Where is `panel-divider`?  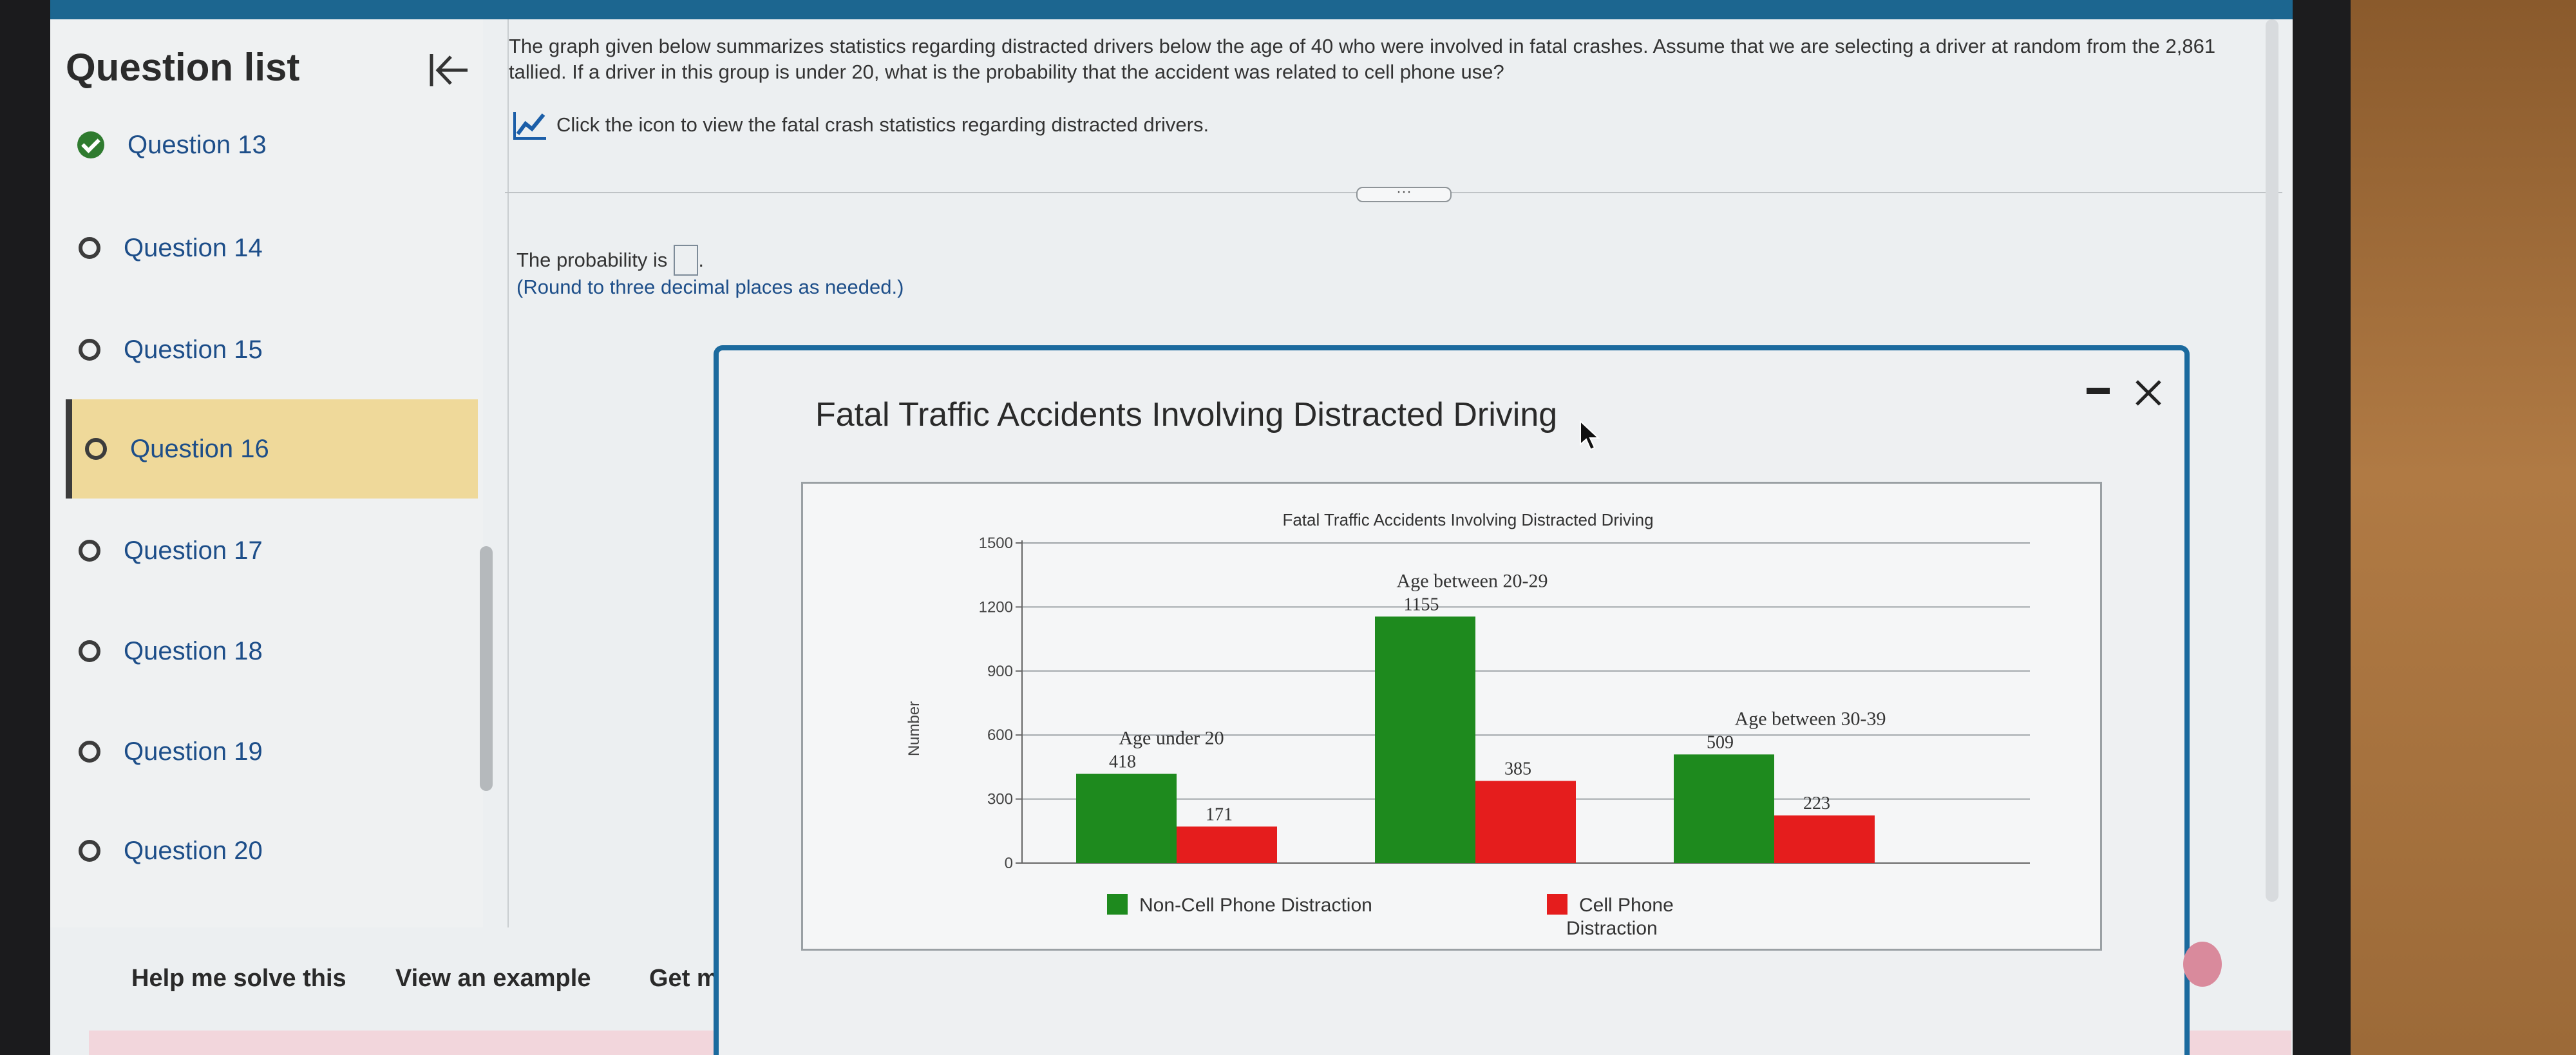 panel-divider is located at coordinates (508, 473).